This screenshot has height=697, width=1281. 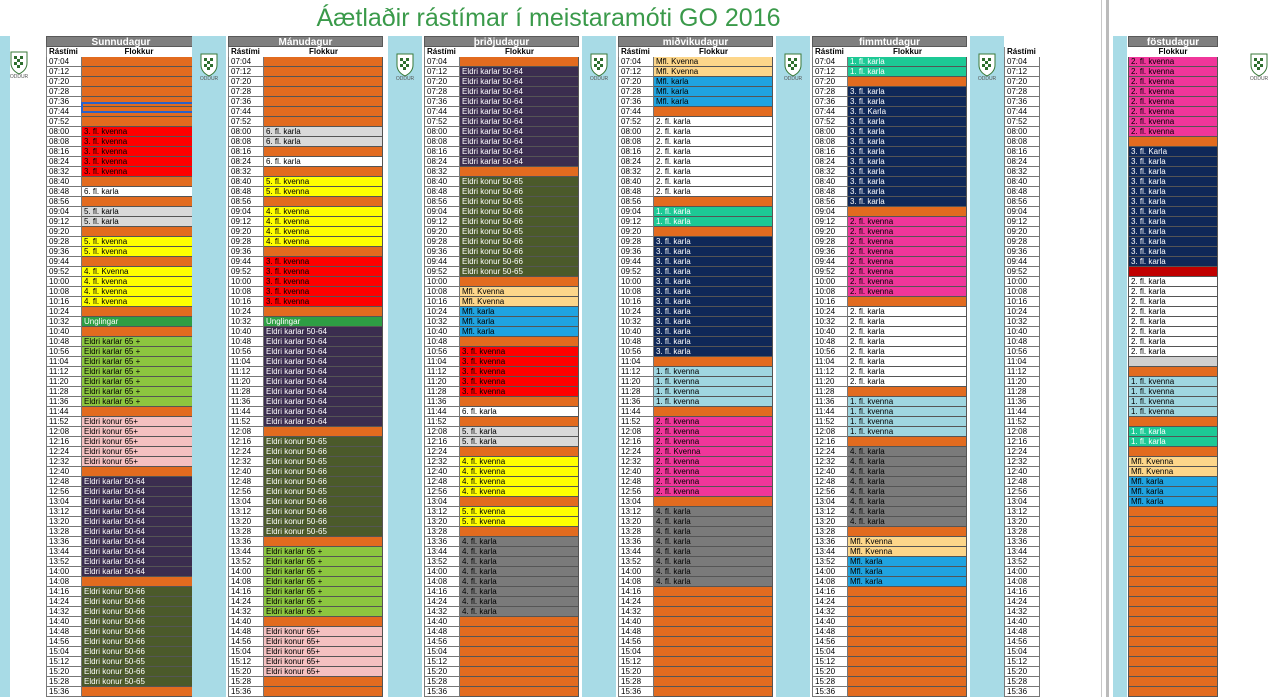 I want to click on tee-time: 10:48, so click(x=442, y=342).